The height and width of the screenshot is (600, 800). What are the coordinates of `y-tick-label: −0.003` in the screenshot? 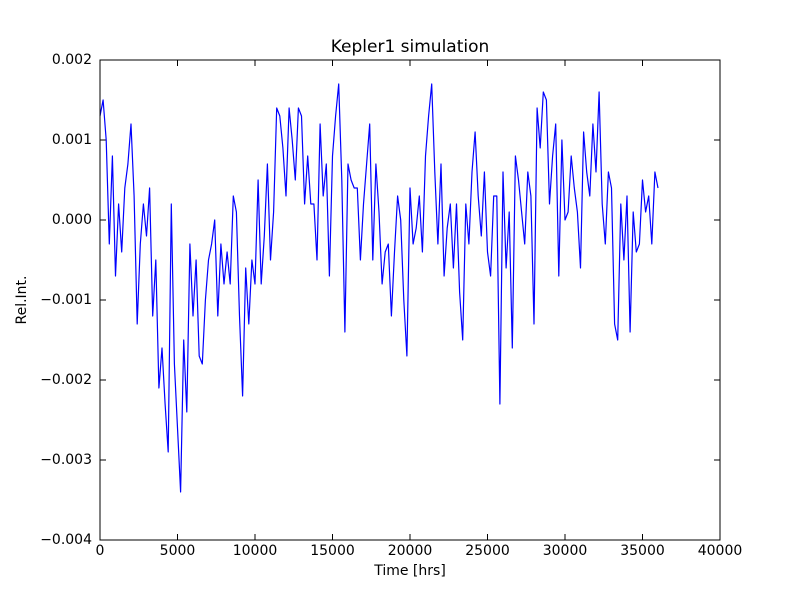 It's located at (66, 460).